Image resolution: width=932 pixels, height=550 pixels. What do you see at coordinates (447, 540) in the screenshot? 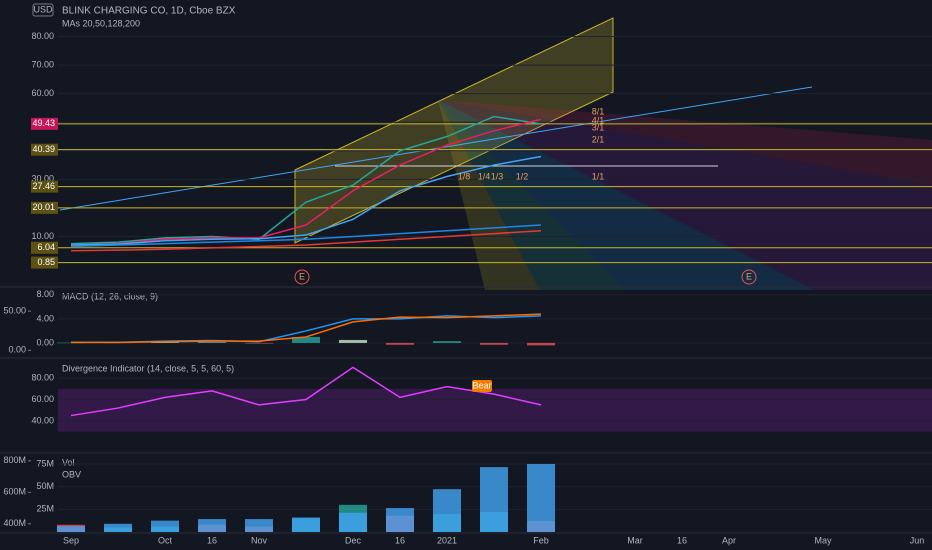
I see `x-tick-label: 2021` at bounding box center [447, 540].